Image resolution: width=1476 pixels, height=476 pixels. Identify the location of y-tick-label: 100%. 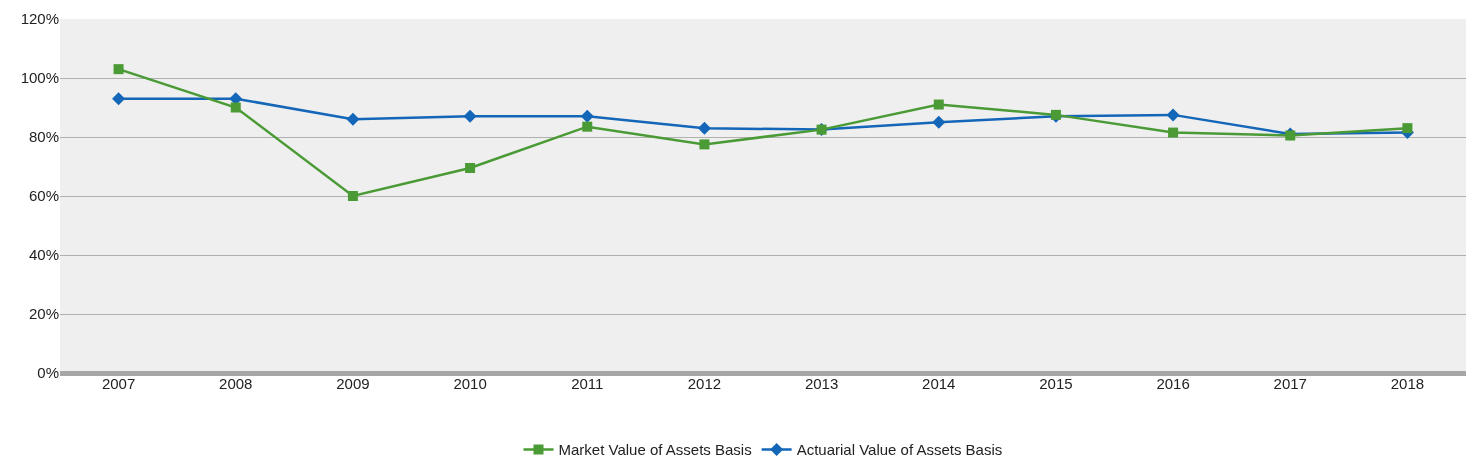
(39, 78).